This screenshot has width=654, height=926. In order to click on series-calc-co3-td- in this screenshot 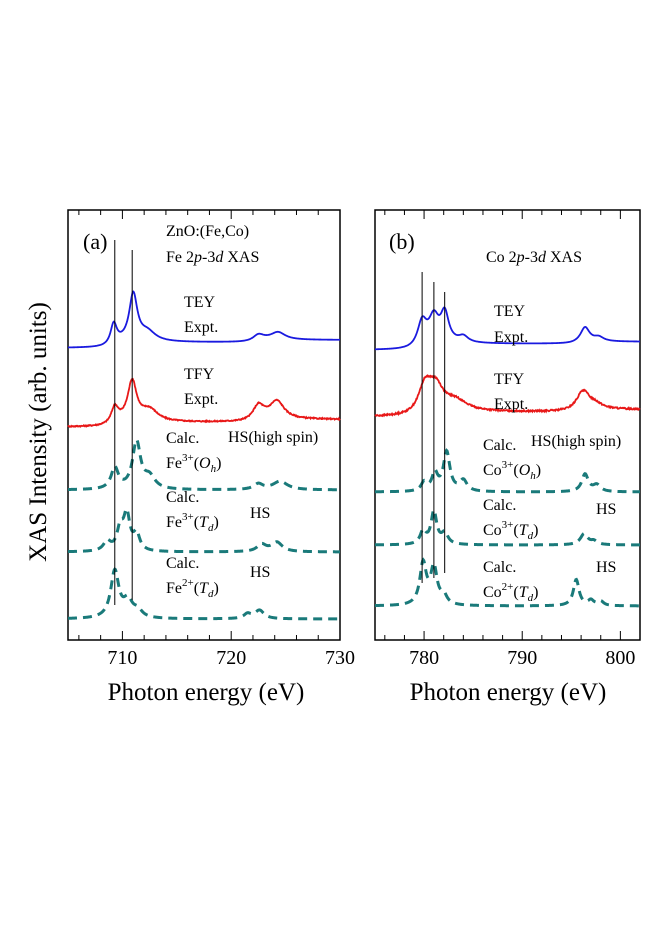, I will do `click(507, 527)`.